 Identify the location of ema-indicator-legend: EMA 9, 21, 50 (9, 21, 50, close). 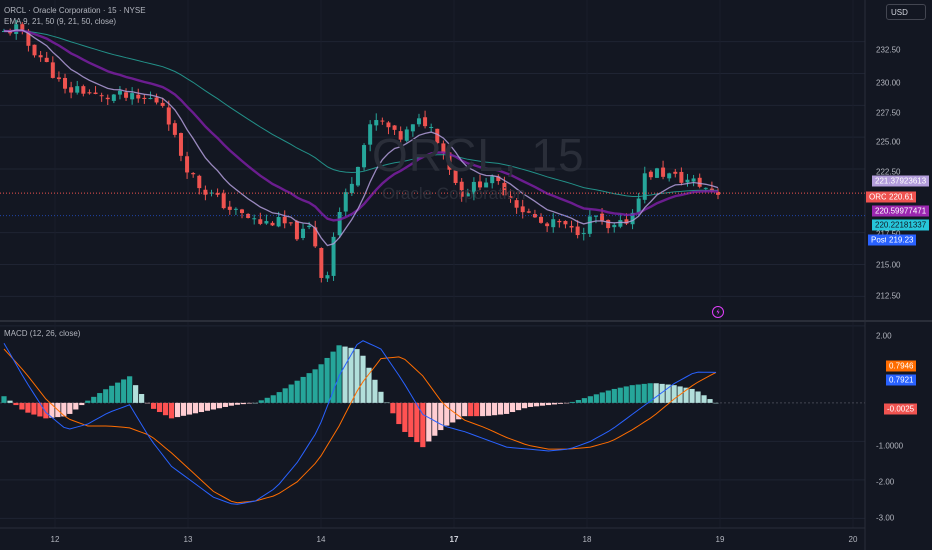
(60, 21).